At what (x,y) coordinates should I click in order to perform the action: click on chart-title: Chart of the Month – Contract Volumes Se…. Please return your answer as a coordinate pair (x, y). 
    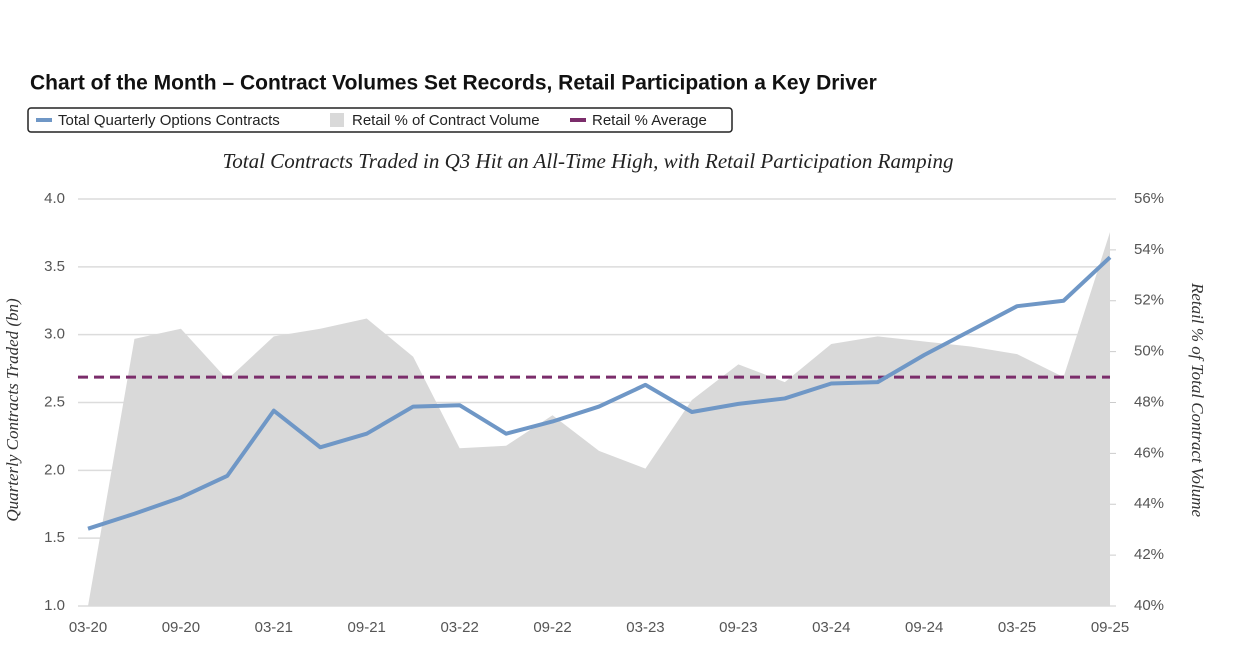
    Looking at the image, I should click on (453, 83).